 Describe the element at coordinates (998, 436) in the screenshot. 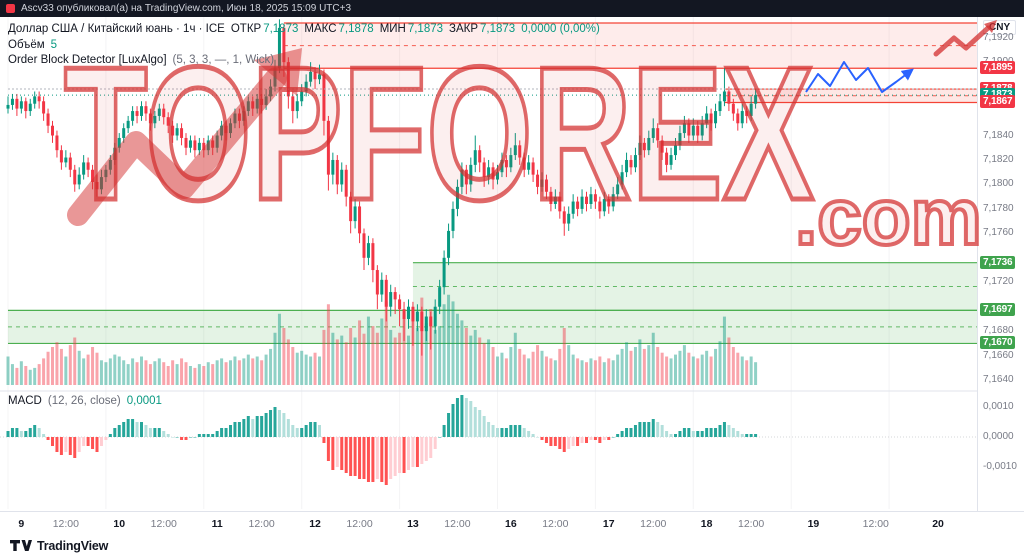

I see `macd-tick-label: 0,0000` at that location.